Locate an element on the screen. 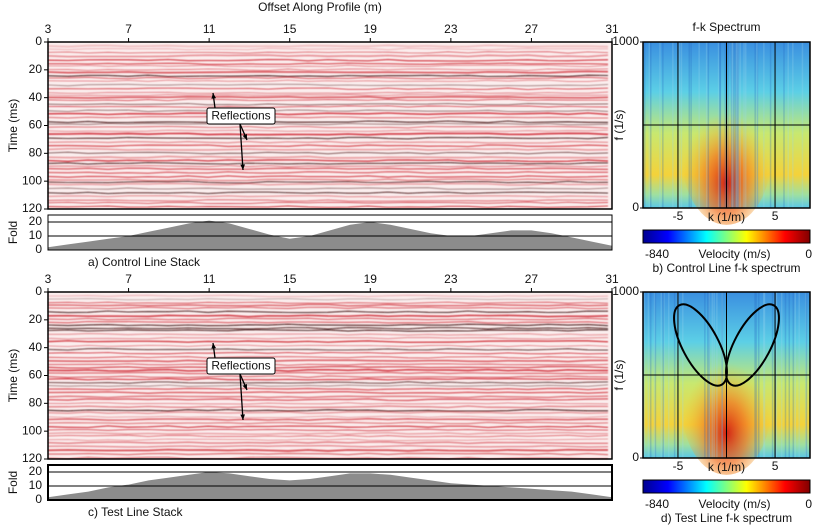  x-tick-label: -5 is located at coordinates (678, 466).